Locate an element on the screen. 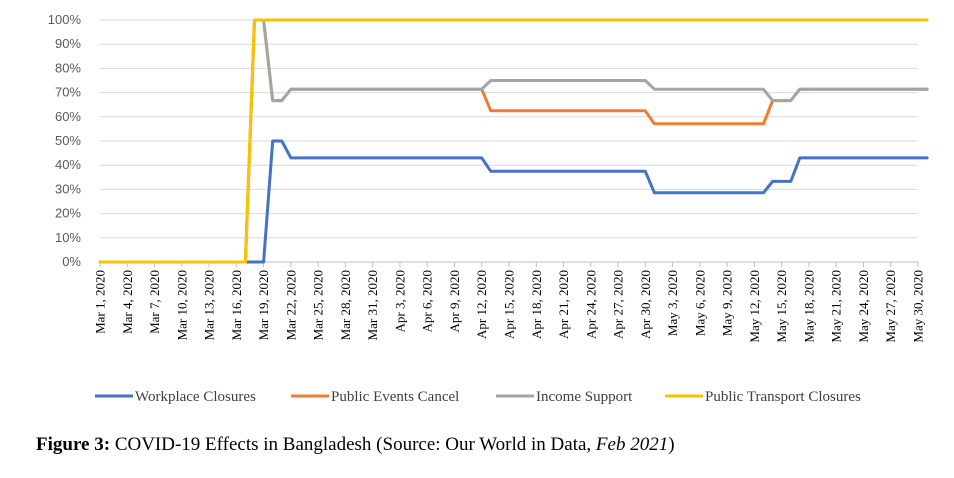 The width and height of the screenshot is (954, 478). legend-label: Public Transport Closures is located at coordinates (783, 397).